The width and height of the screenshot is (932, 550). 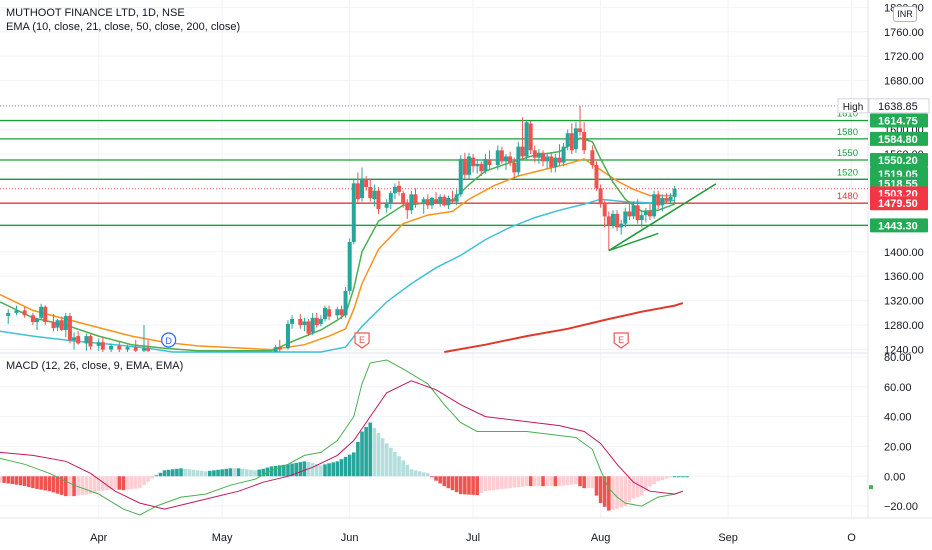 I want to click on macd-legend: MACD (12, 26, close, 9, EMA, EMA), so click(x=95, y=366).